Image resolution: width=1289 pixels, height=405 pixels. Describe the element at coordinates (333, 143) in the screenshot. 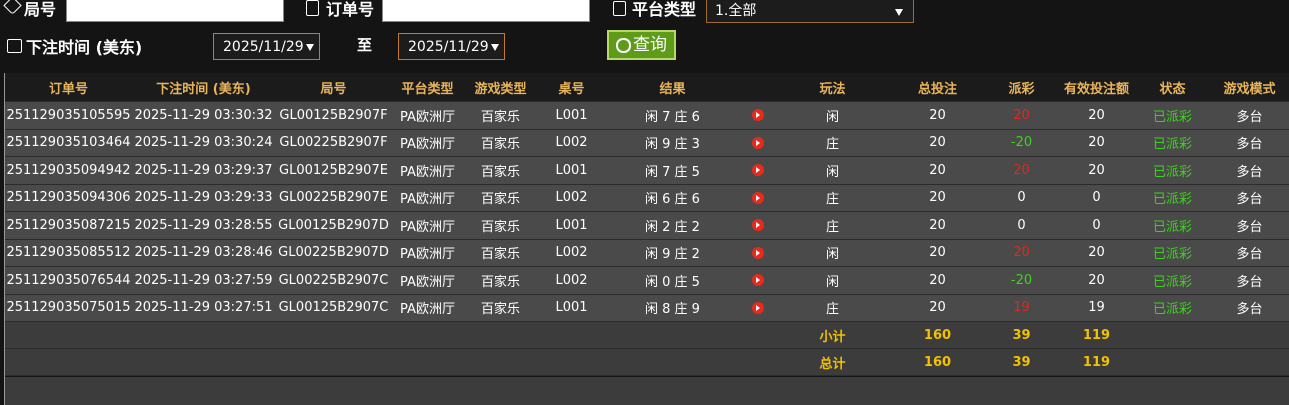

I see `cell: GL00225B2907F` at that location.